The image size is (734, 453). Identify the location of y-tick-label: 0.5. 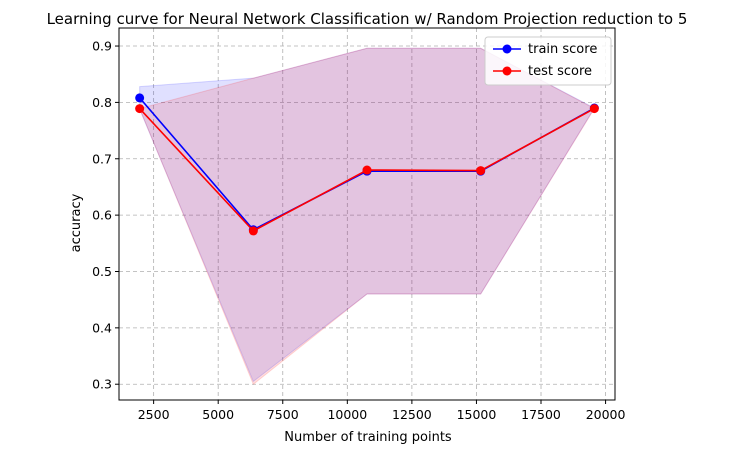
(102, 271).